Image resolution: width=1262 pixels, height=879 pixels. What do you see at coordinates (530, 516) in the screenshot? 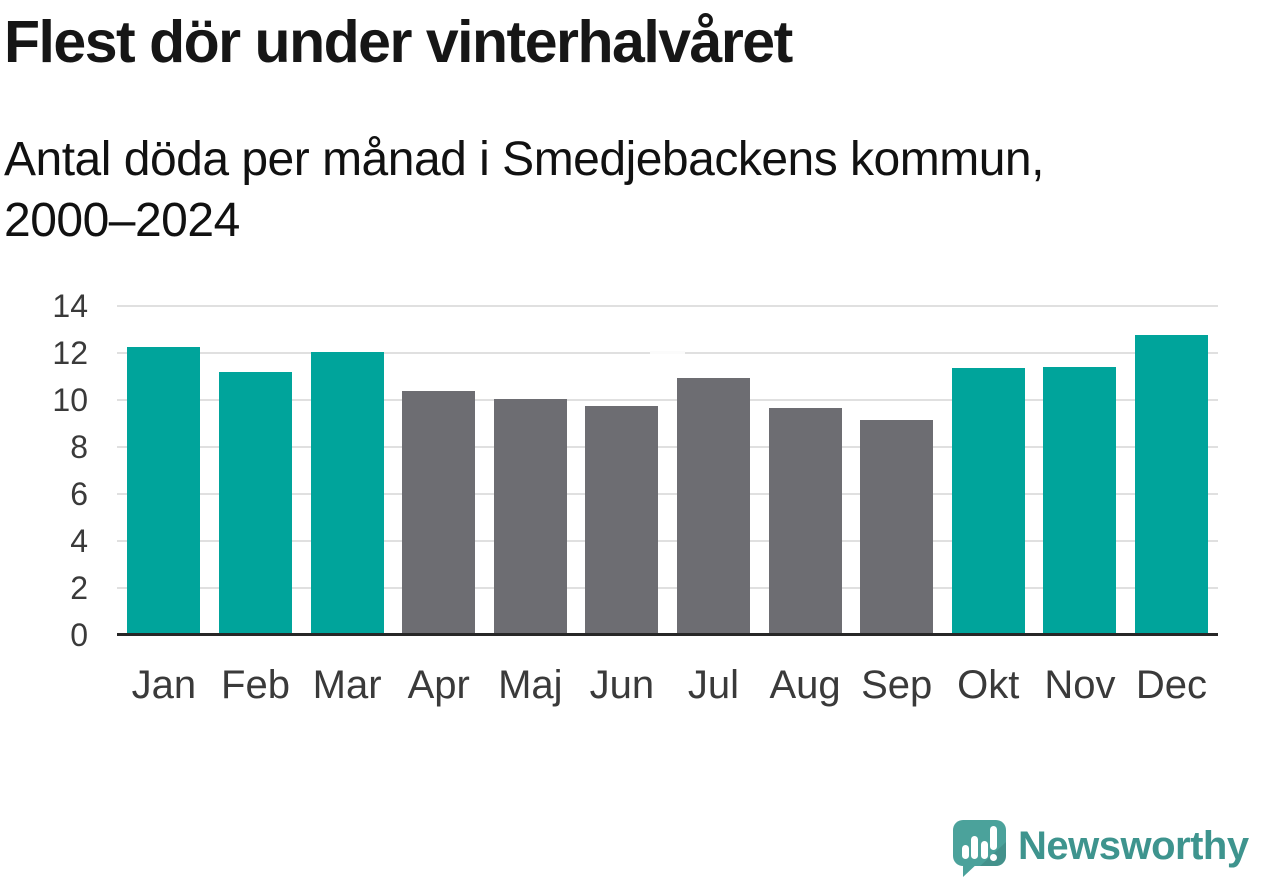
I see `bar-maj` at bounding box center [530, 516].